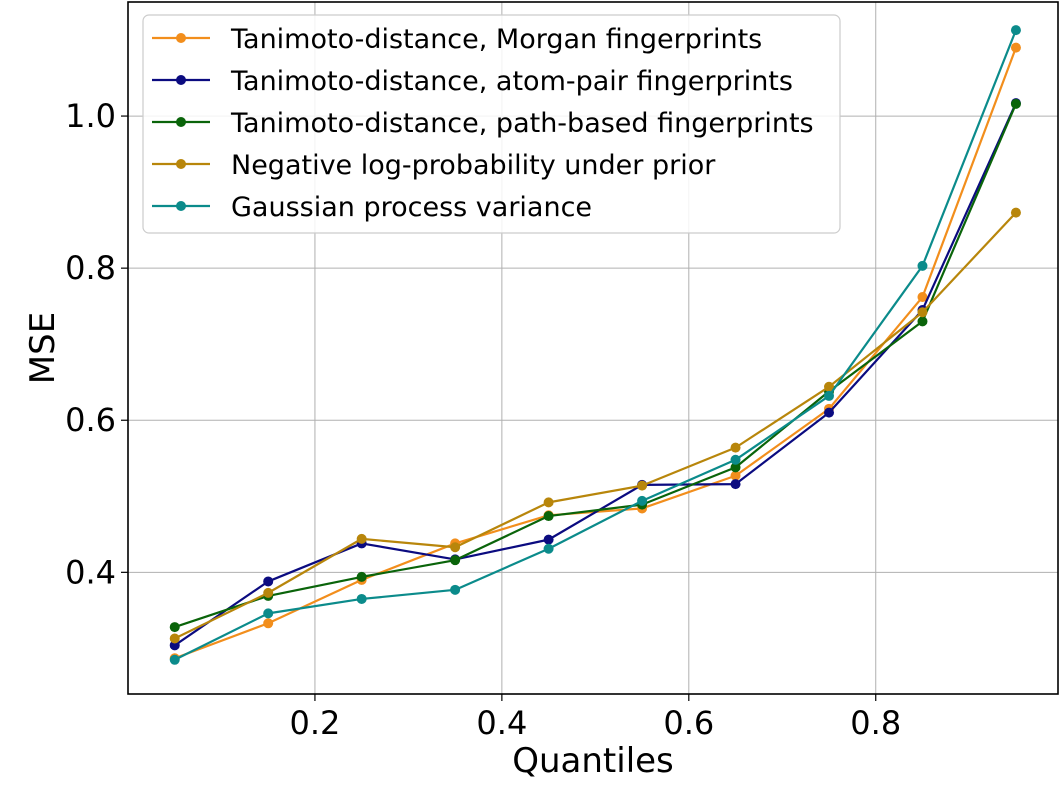 Image resolution: width=1061 pixels, height=793 pixels. I want to click on legend-item: Tanimoto-distance, Morgan fingerprints, so click(457, 39).